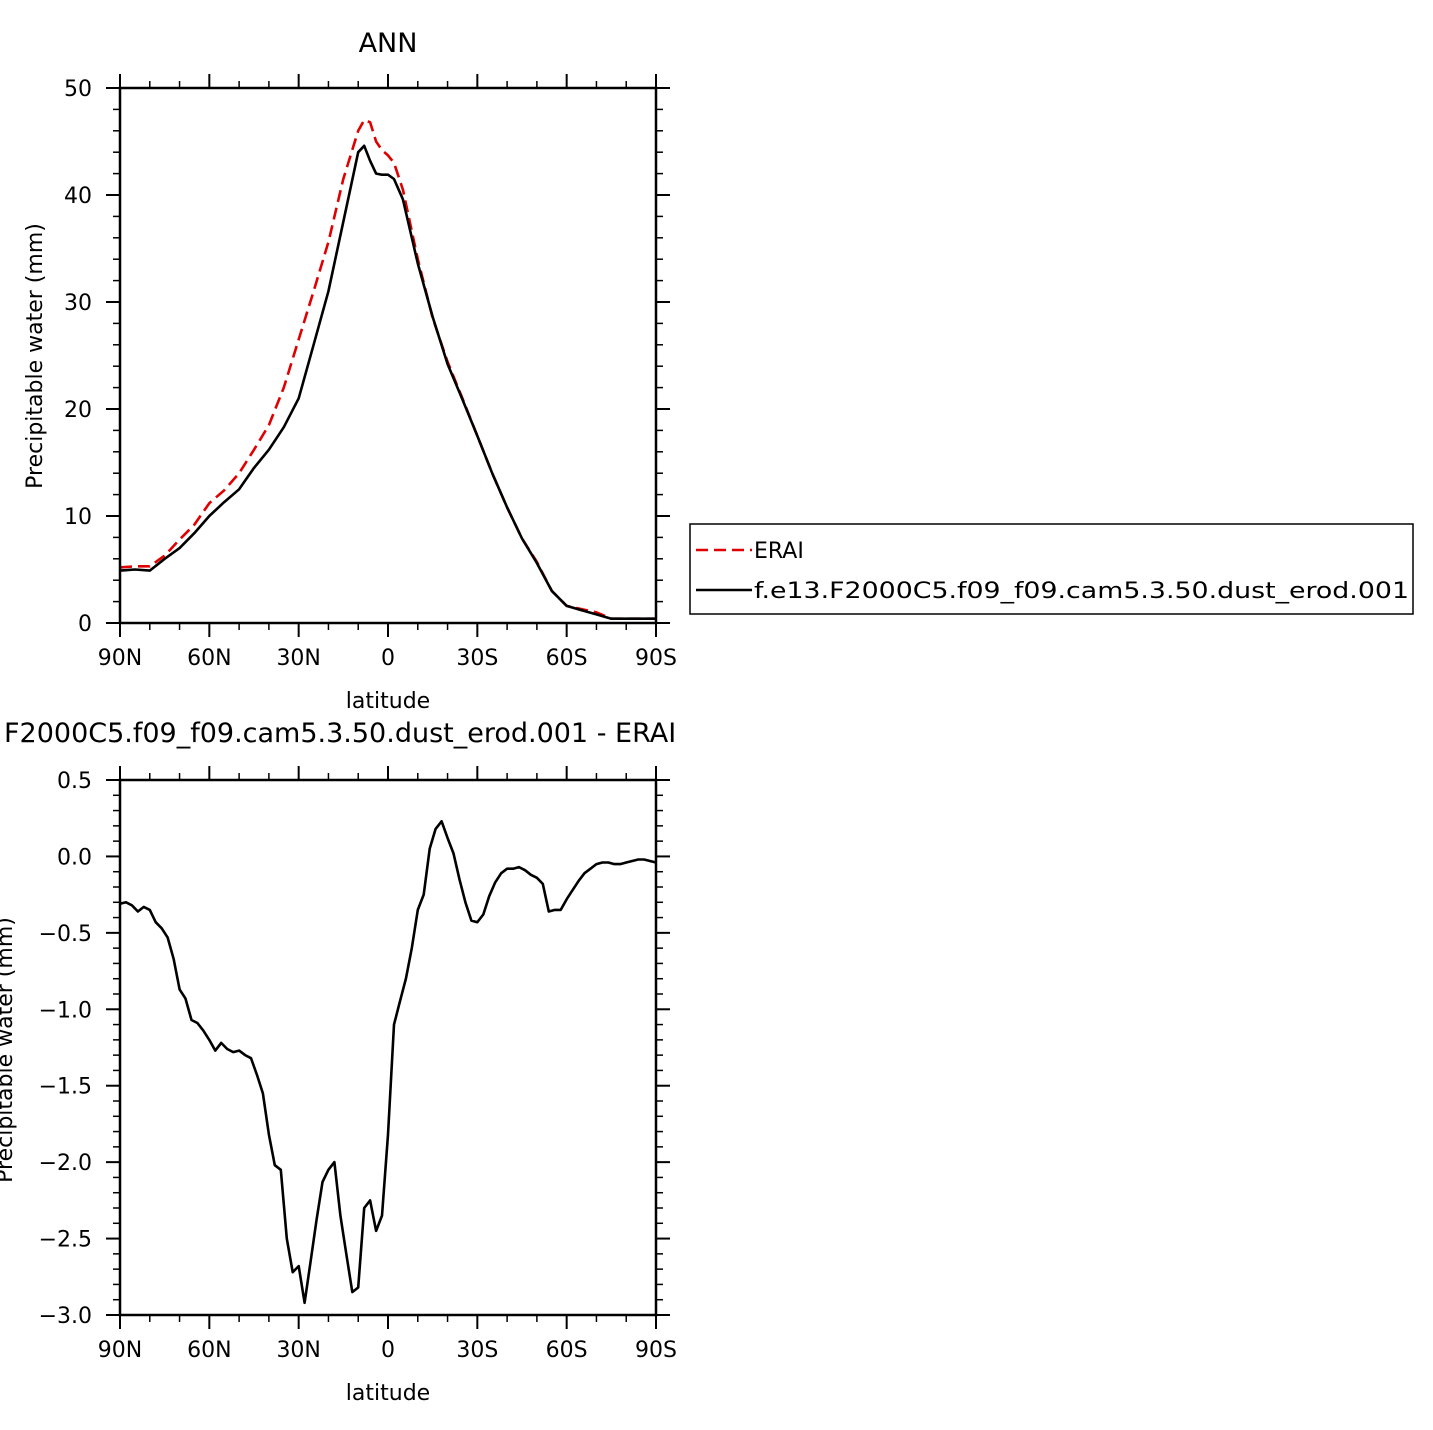 This screenshot has height=1430, width=1433. Describe the element at coordinates (78, 196) in the screenshot. I see `top-y-tick-label: 40` at that location.